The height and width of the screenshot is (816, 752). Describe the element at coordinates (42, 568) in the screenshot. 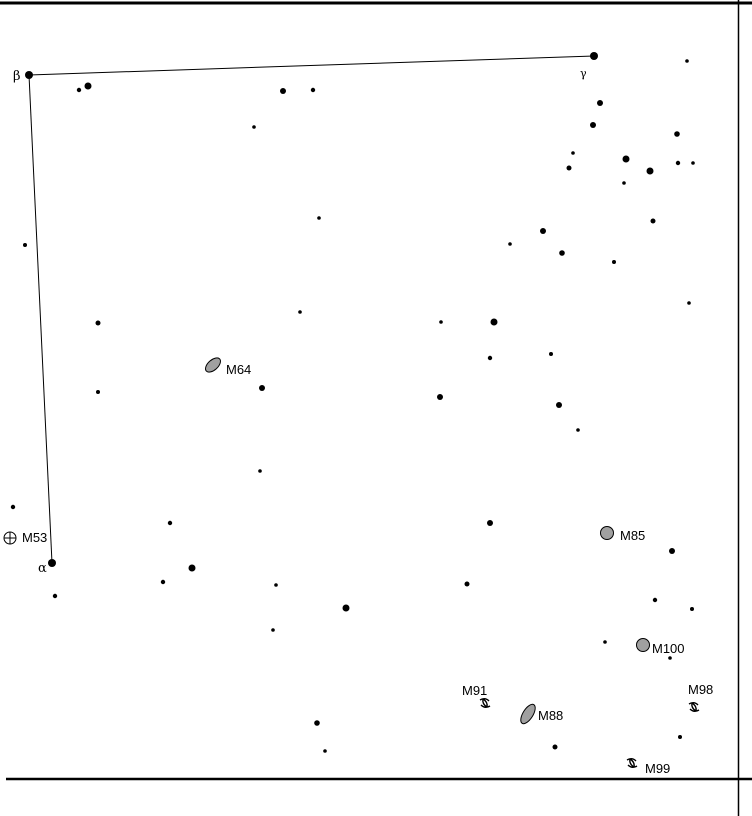

I see `star-alpha-label: α` at that location.